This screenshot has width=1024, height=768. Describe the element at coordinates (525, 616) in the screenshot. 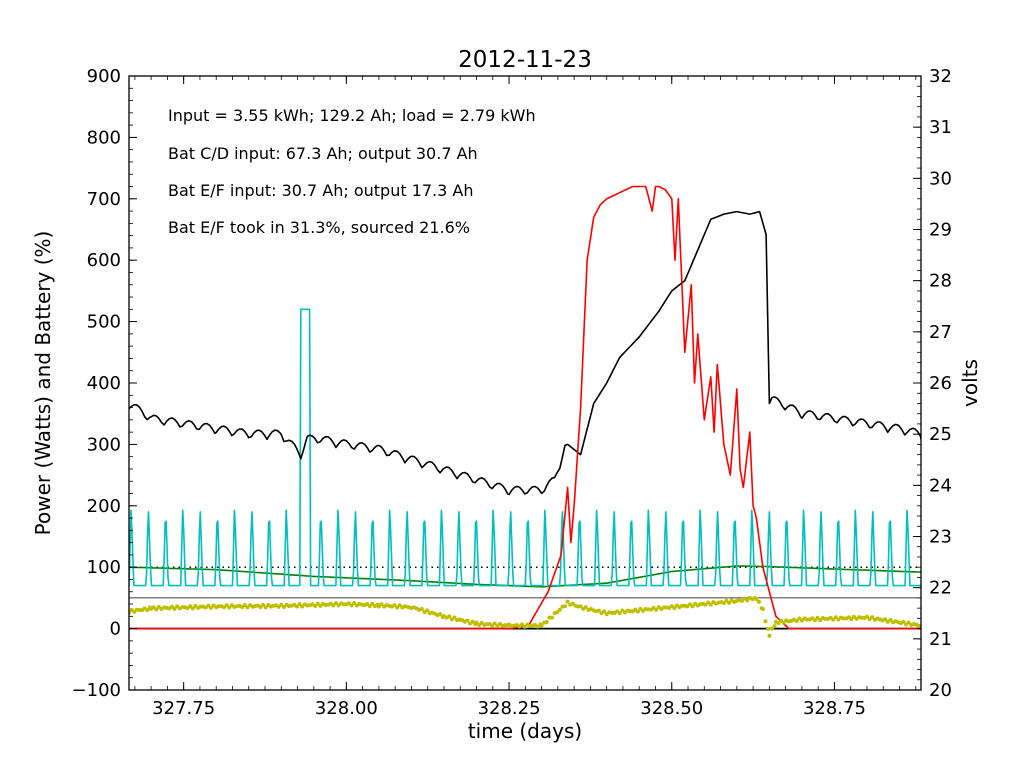

I see `series-points` at that location.